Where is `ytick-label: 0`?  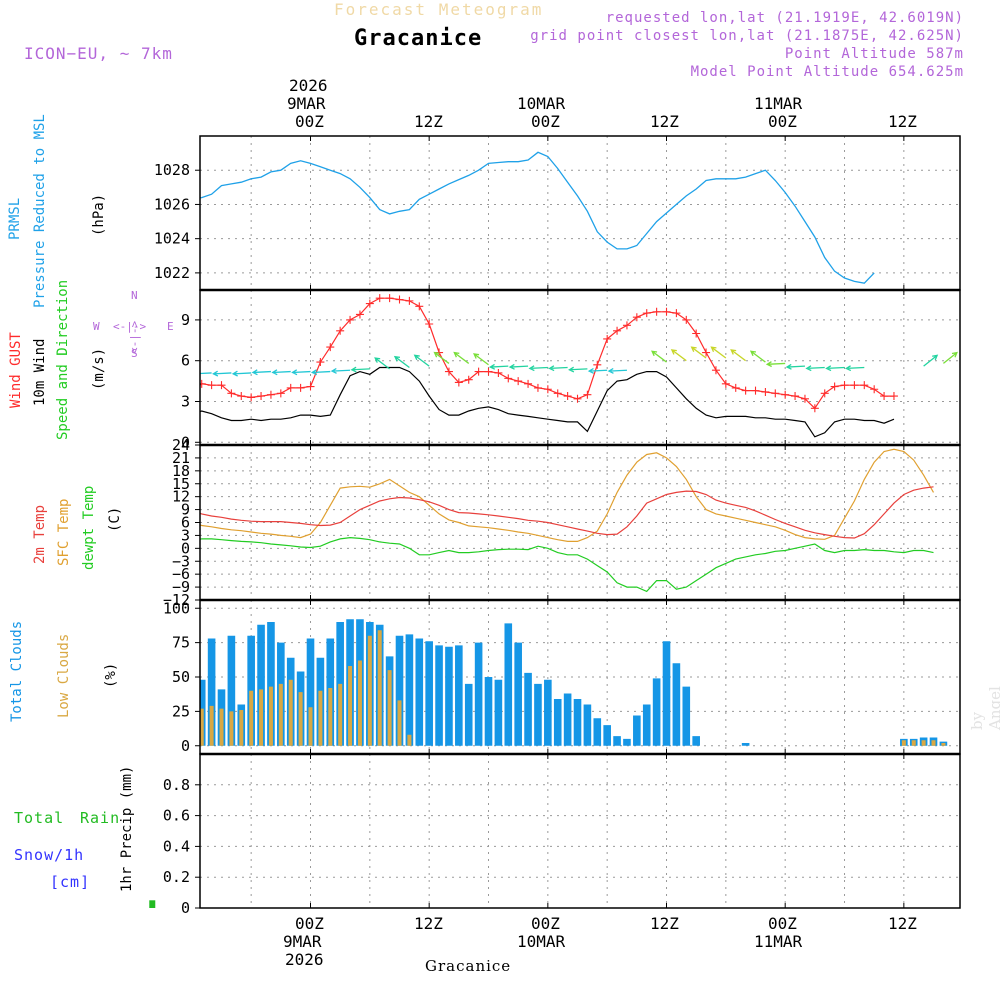 ytick-label: 0 is located at coordinates (185, 746).